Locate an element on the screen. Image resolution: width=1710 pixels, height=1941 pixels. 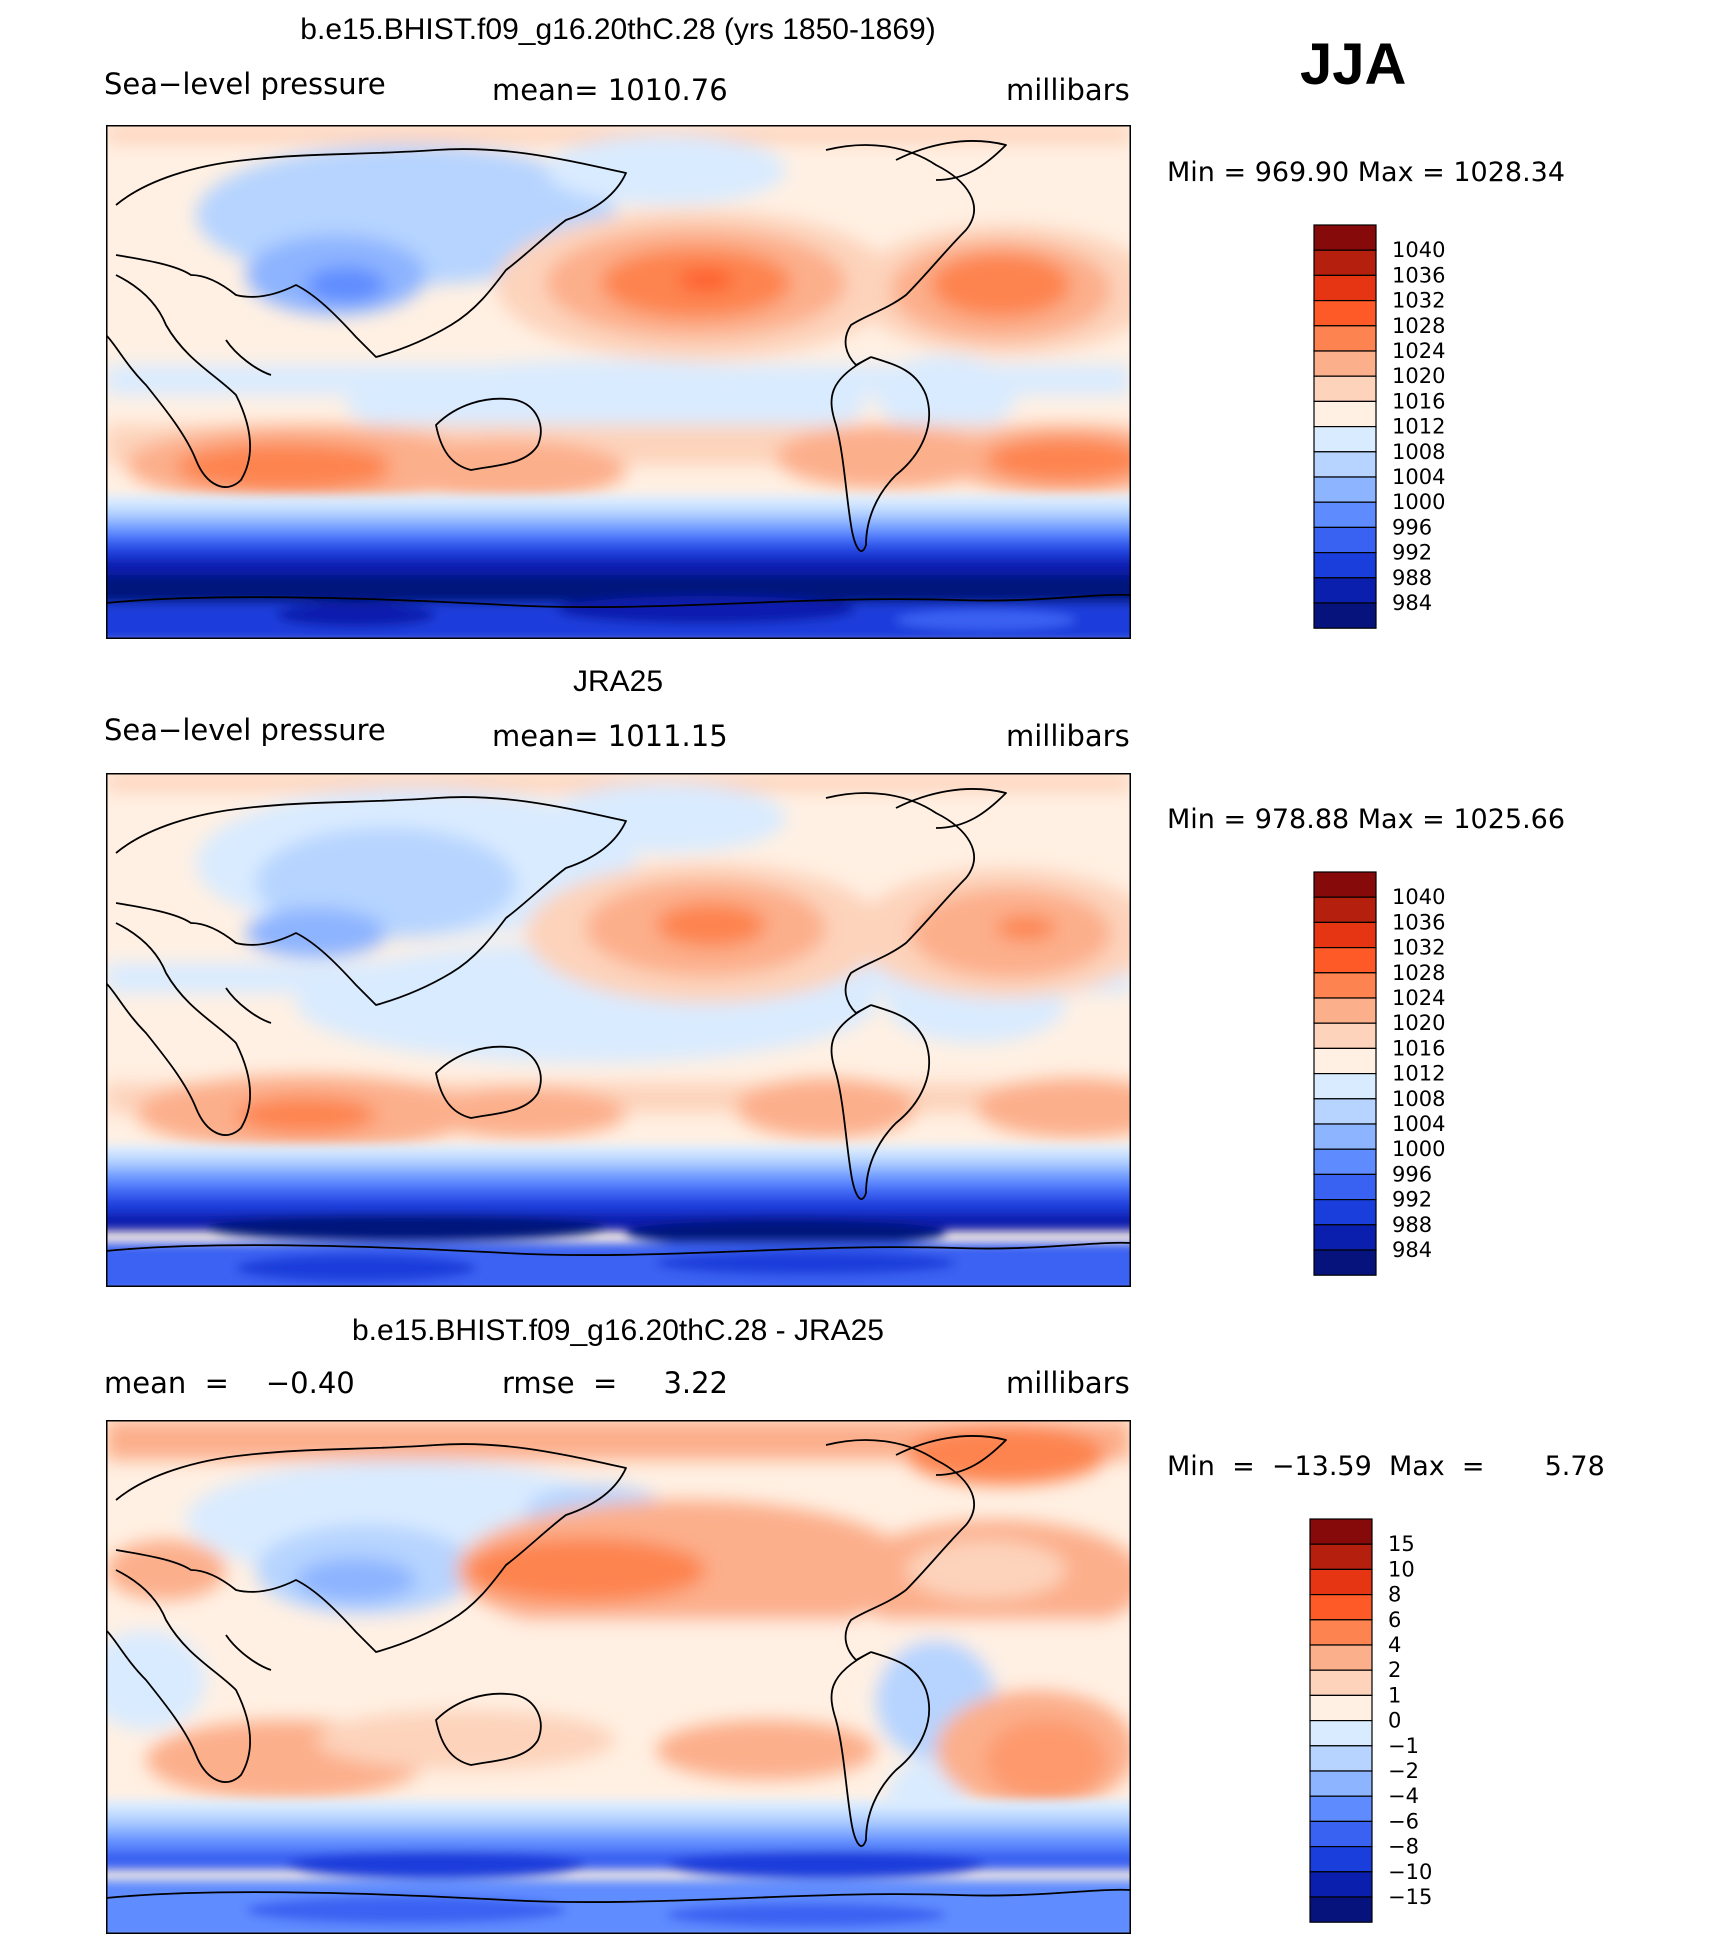
season-label: JJA is located at coordinates (1353, 64).